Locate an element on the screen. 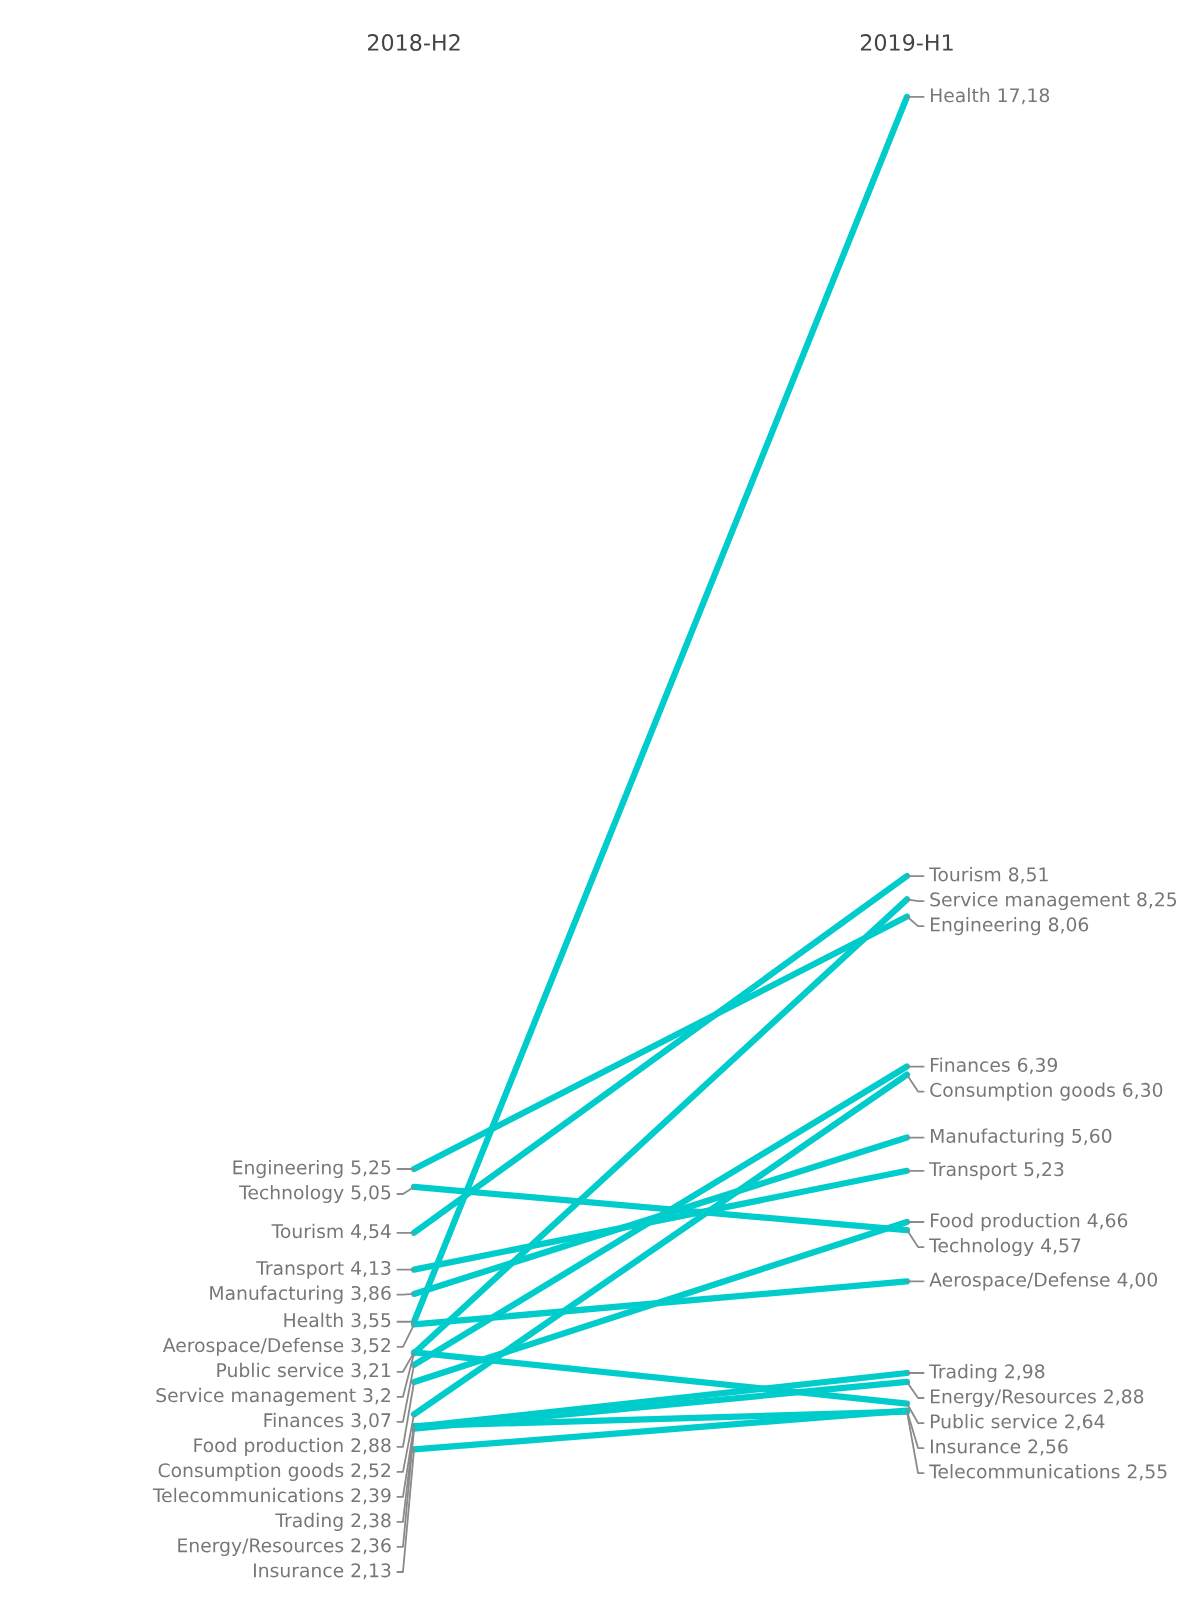 The height and width of the screenshot is (1597, 1183). data-label: Public service 3,21 is located at coordinates (304, 1371).